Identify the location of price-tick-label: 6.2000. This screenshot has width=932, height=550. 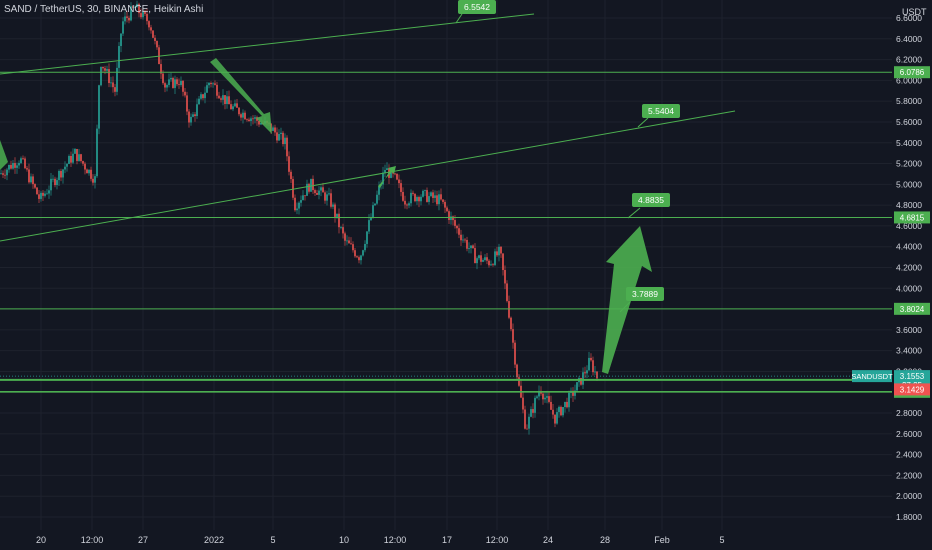
(909, 60).